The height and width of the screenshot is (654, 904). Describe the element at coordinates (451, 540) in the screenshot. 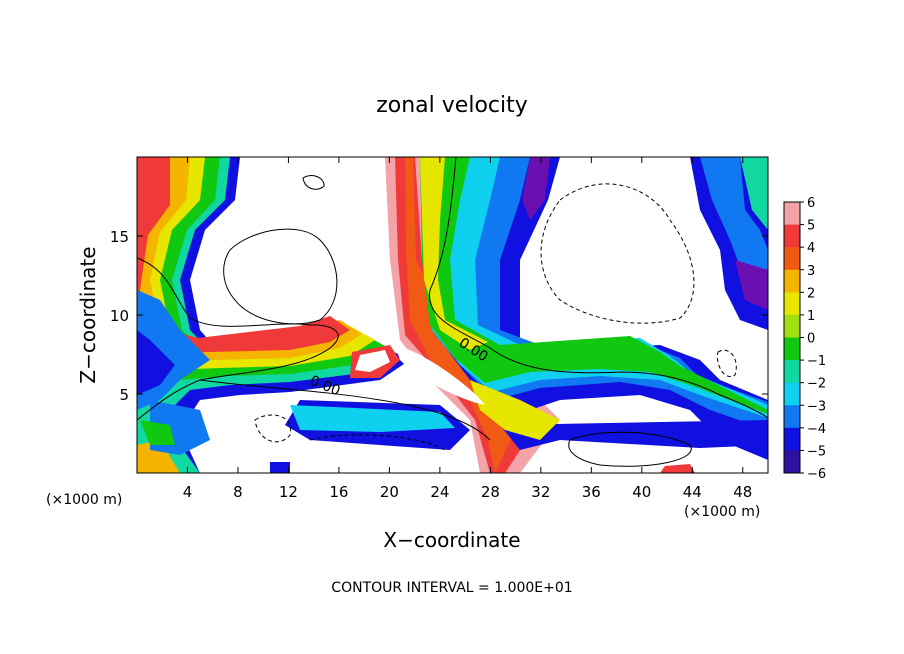

I see `x-axis-label: X−coordinate` at that location.